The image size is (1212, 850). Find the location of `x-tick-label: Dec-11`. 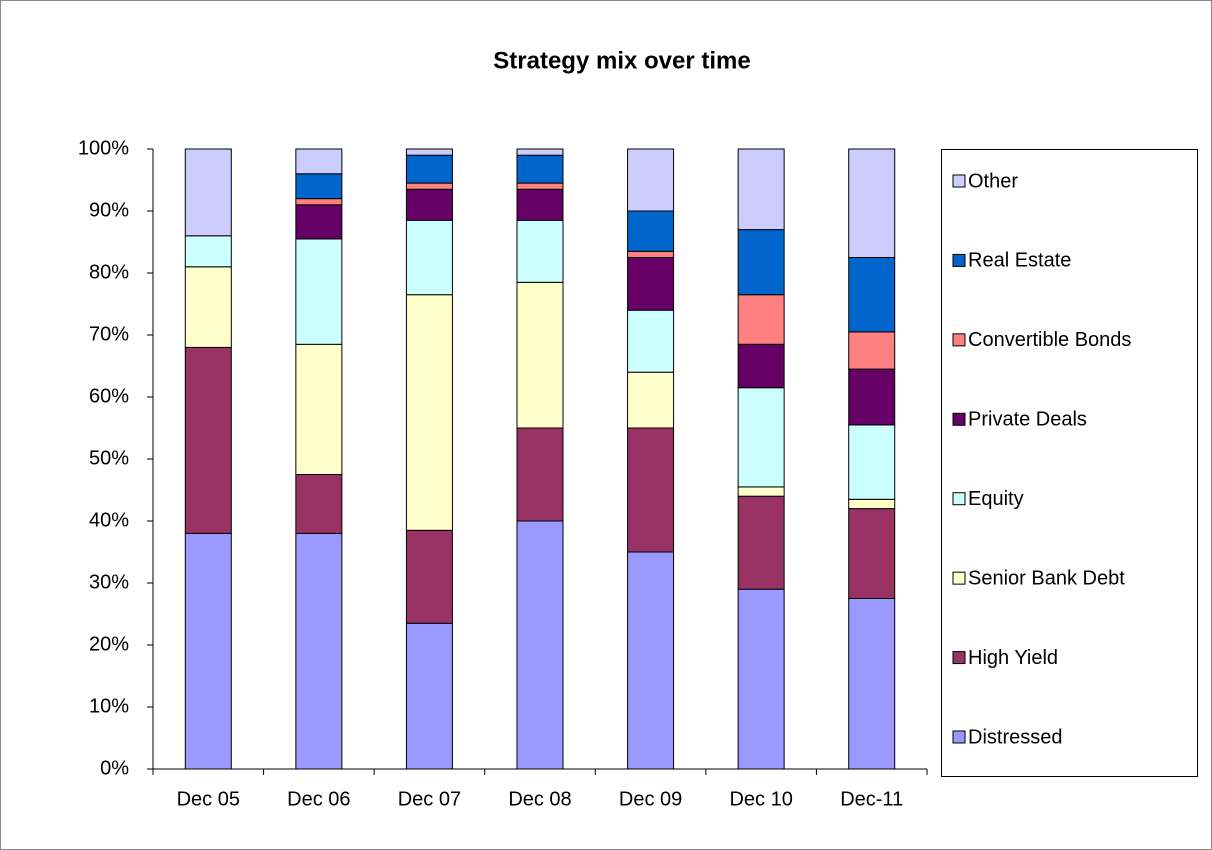

x-tick-label: Dec-11 is located at coordinates (871, 799).